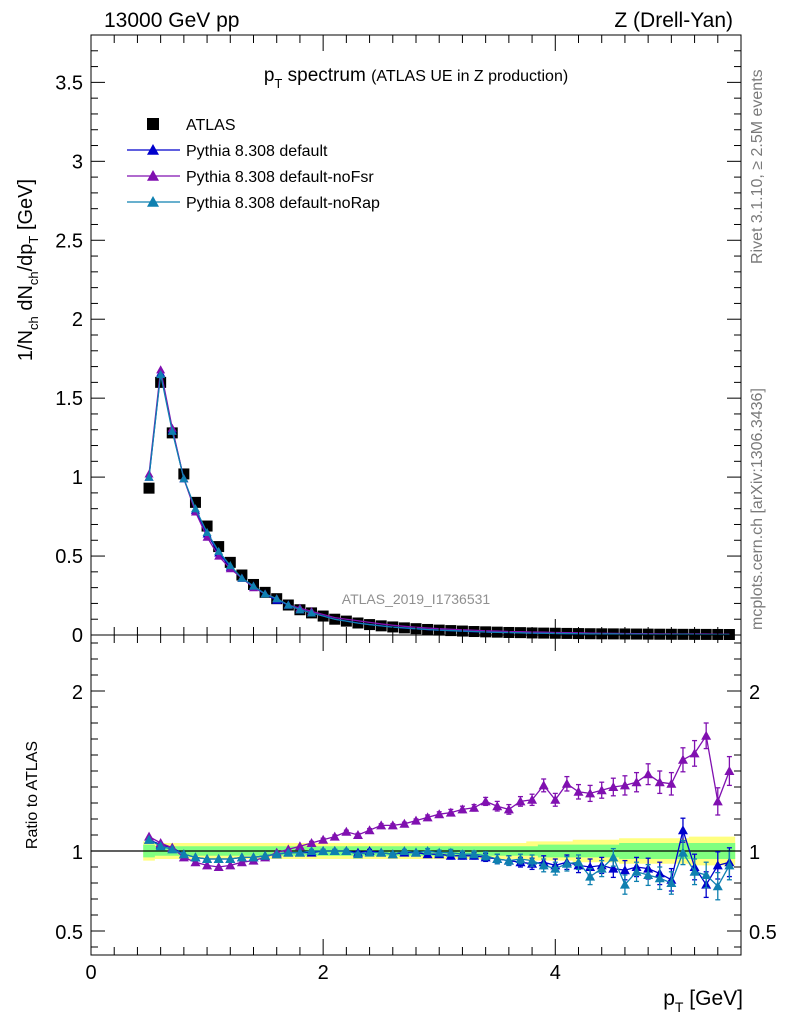 The height and width of the screenshot is (1024, 786). I want to click on ratio-y-tick-label-right: 2, so click(754, 693).